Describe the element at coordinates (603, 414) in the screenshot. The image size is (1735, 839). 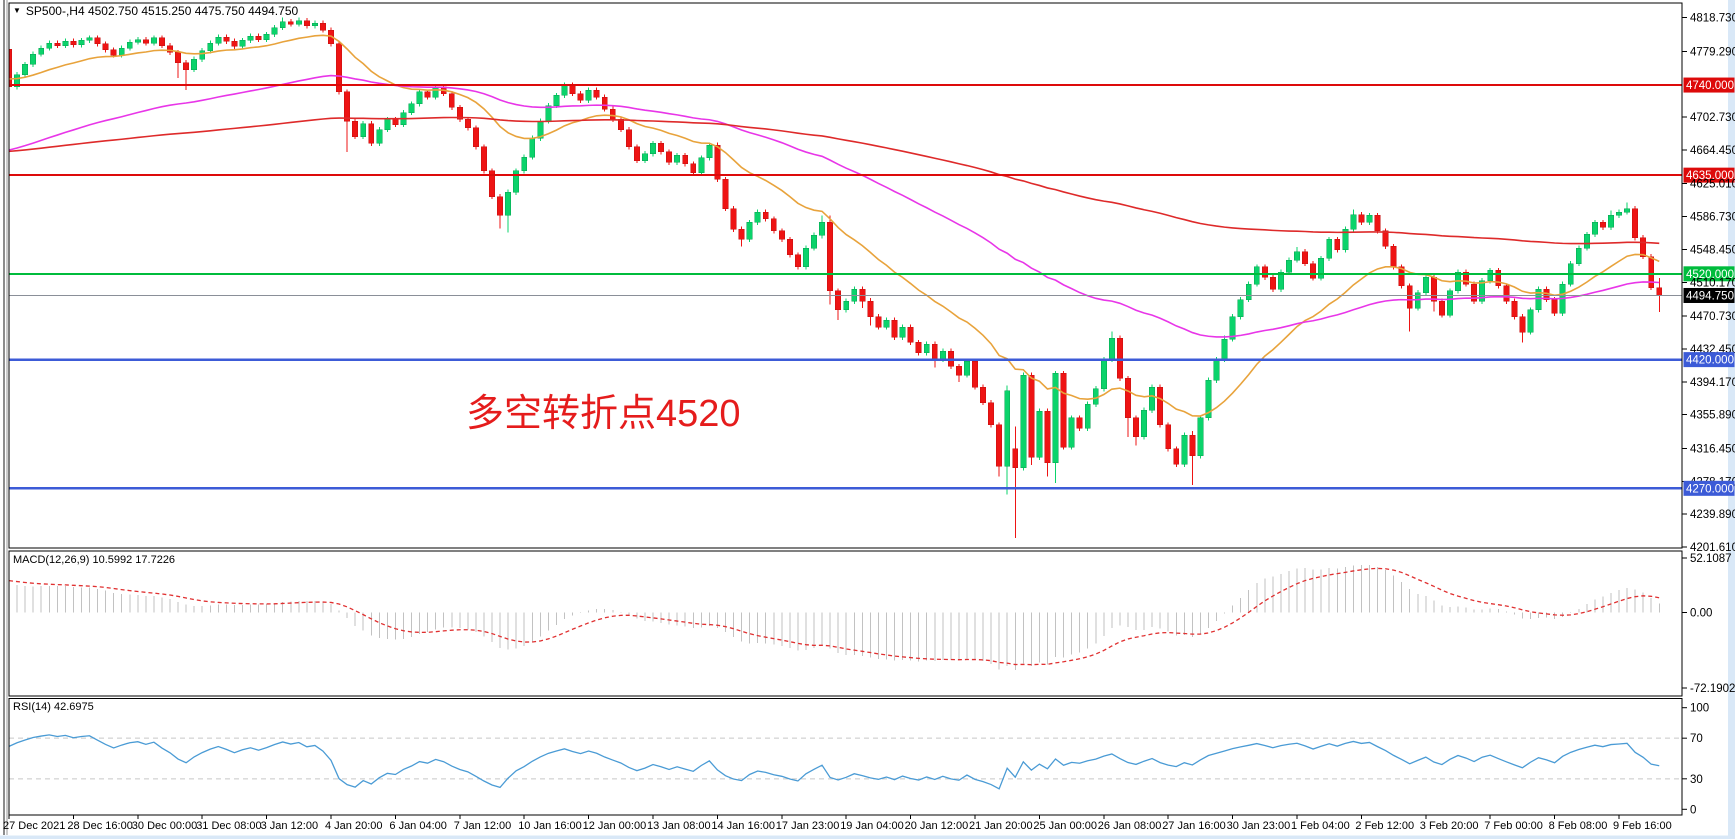
I see `text-annotation: 多空转折点4520` at that location.